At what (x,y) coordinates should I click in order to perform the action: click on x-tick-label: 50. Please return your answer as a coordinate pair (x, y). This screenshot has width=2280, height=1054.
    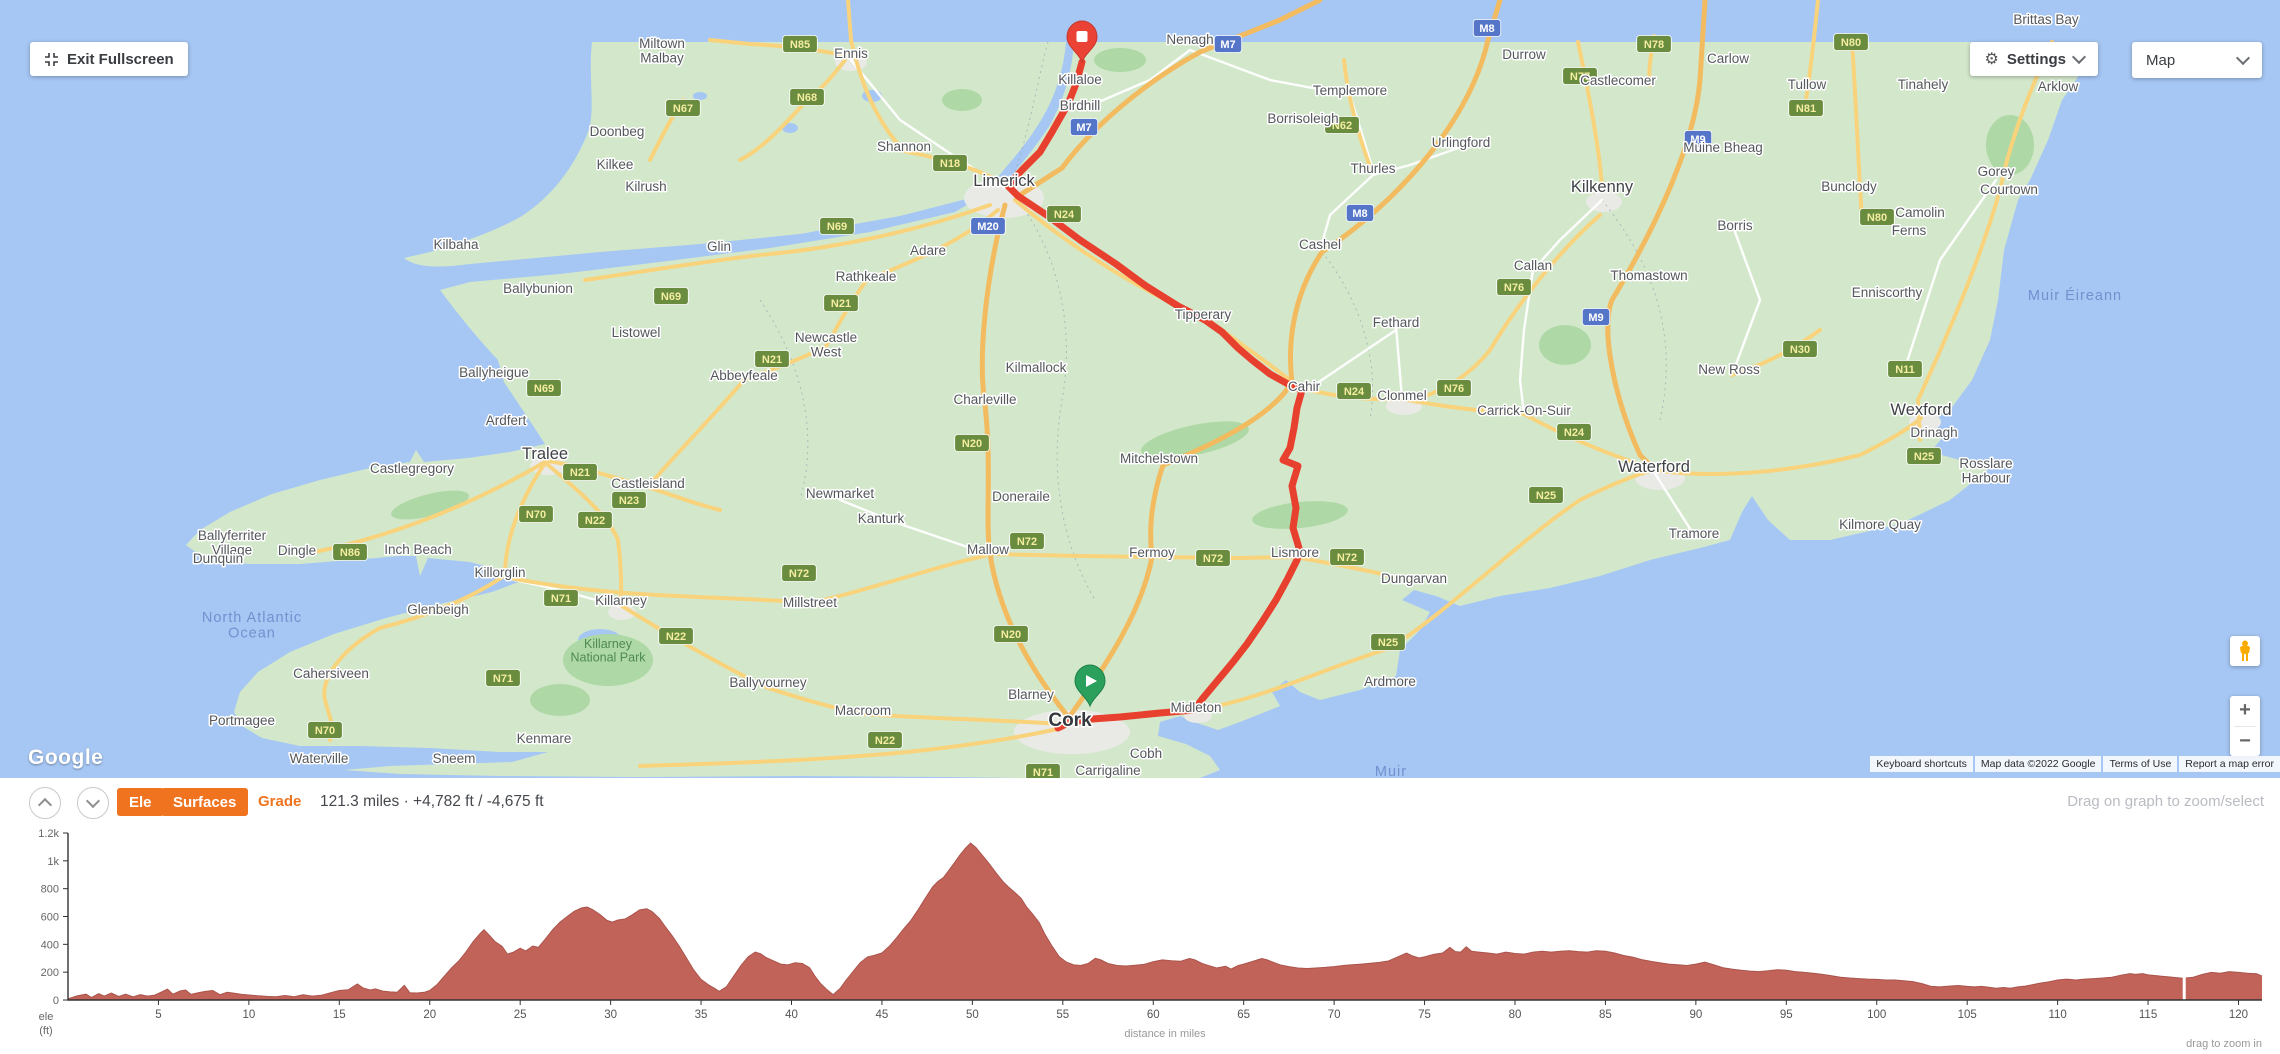
    Looking at the image, I should click on (972, 1015).